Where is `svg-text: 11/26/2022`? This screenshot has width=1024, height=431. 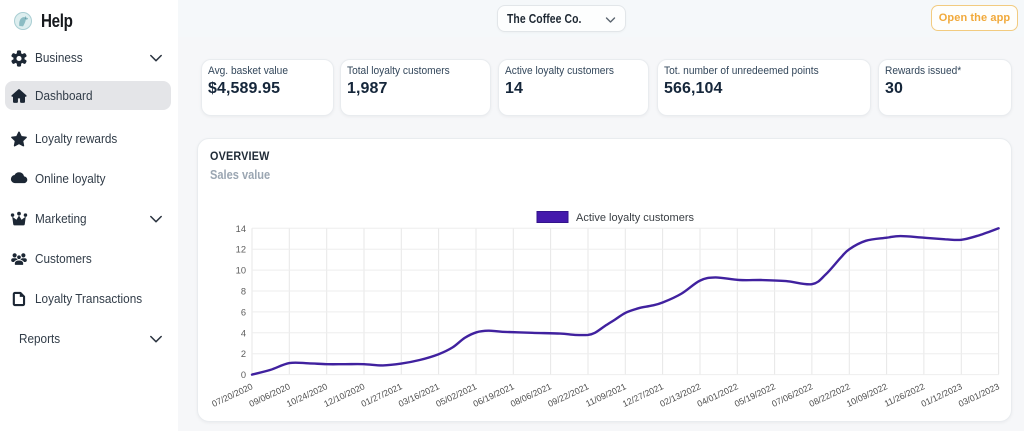 svg-text: 11/26/2022 is located at coordinates (905, 394).